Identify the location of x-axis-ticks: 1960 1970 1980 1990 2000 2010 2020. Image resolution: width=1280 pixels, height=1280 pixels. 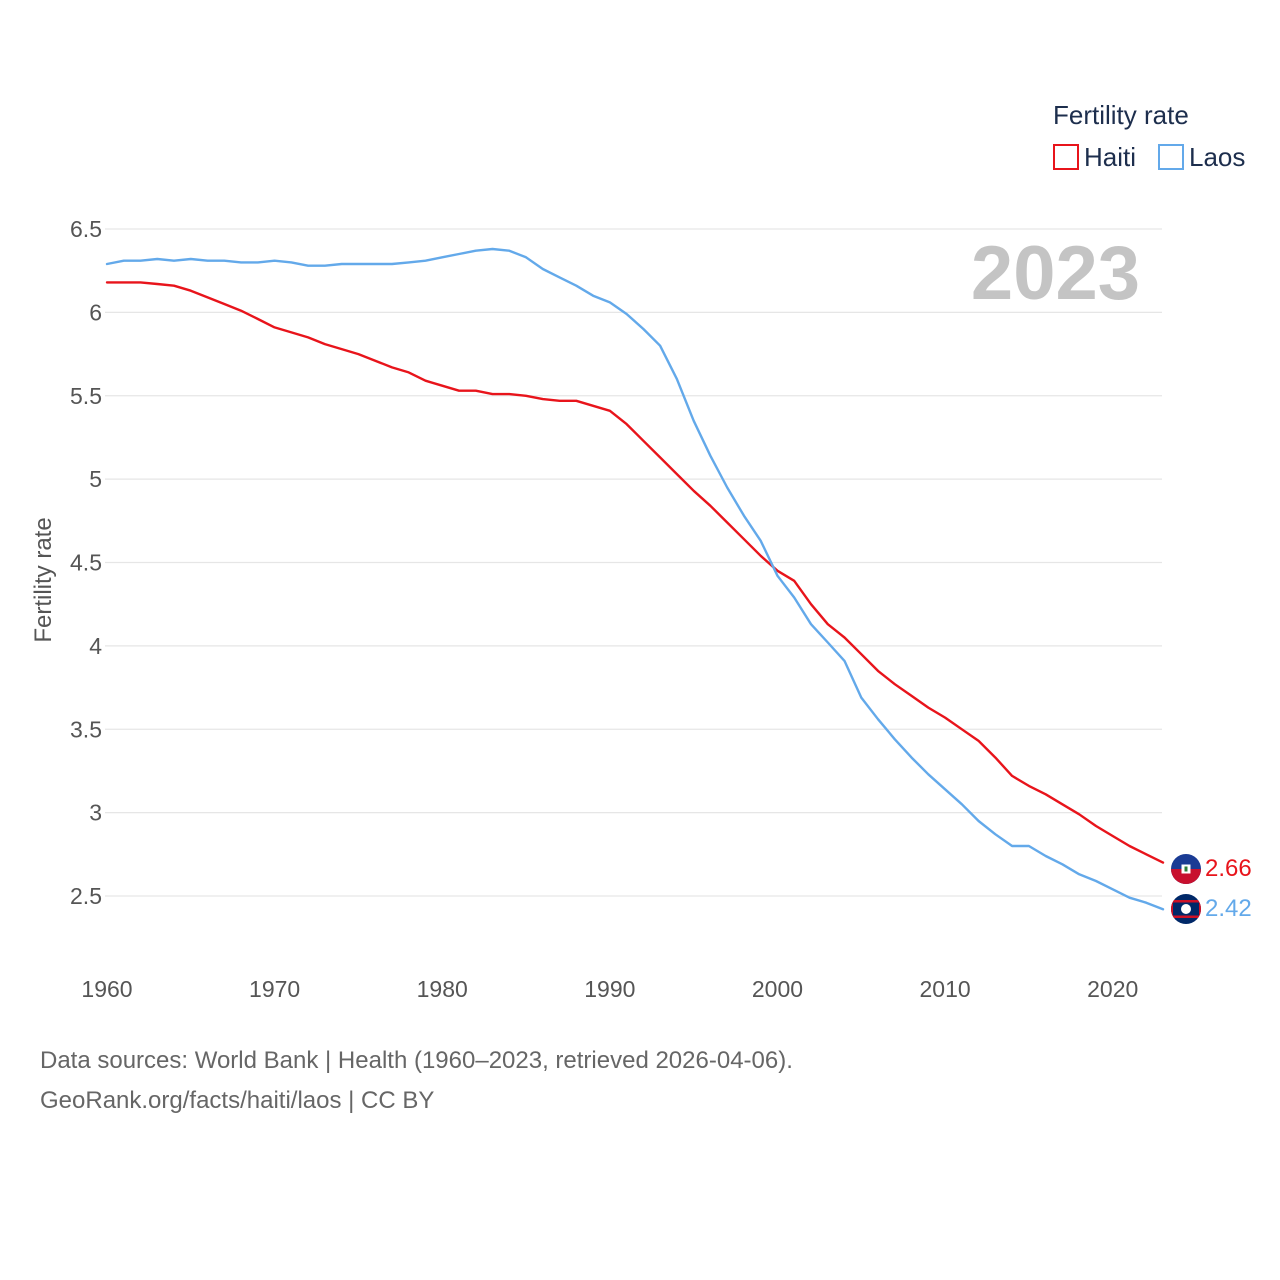
(609, 989).